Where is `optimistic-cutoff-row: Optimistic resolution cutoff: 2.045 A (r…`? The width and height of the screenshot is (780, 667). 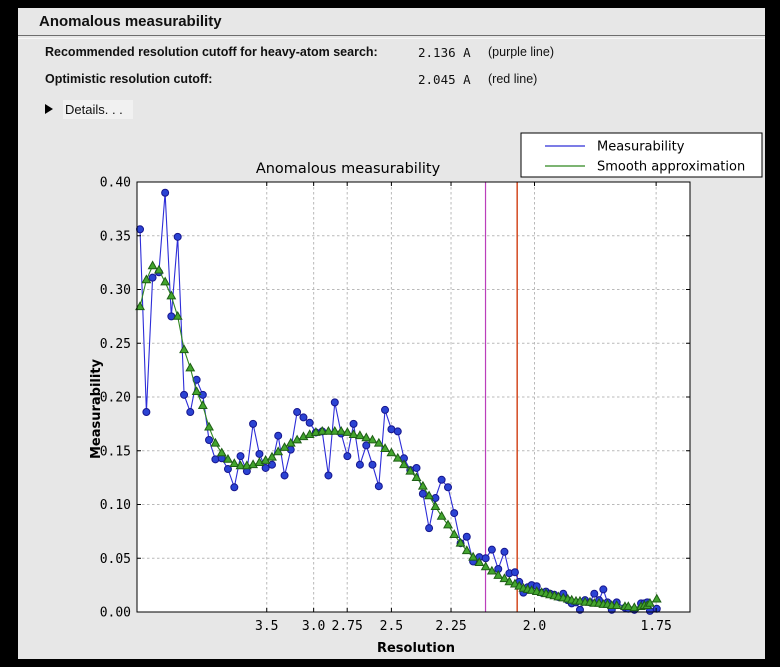 optimistic-cutoff-row: Optimistic resolution cutoff: 2.045 A (r… is located at coordinates (391, 80).